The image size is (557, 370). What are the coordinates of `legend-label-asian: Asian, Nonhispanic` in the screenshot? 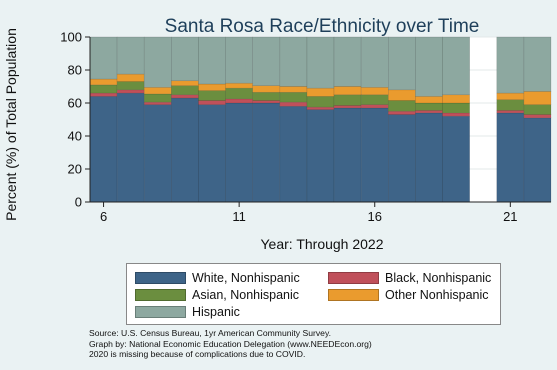 It's located at (246, 295).